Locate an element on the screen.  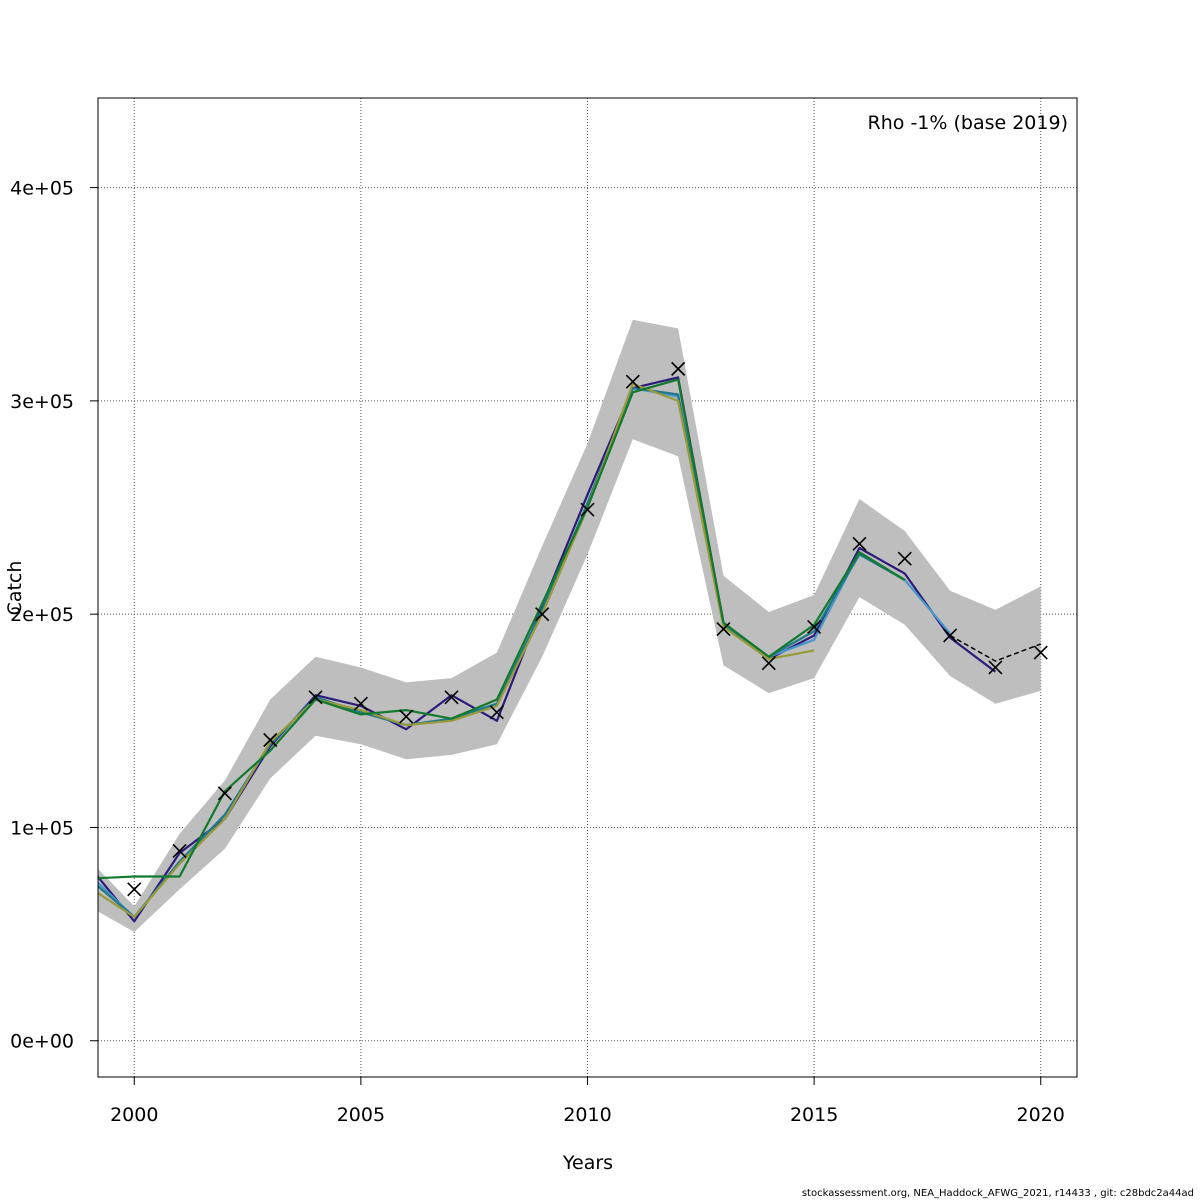
rho-annotation: Rho -1% (base 2019) is located at coordinates (968, 123).